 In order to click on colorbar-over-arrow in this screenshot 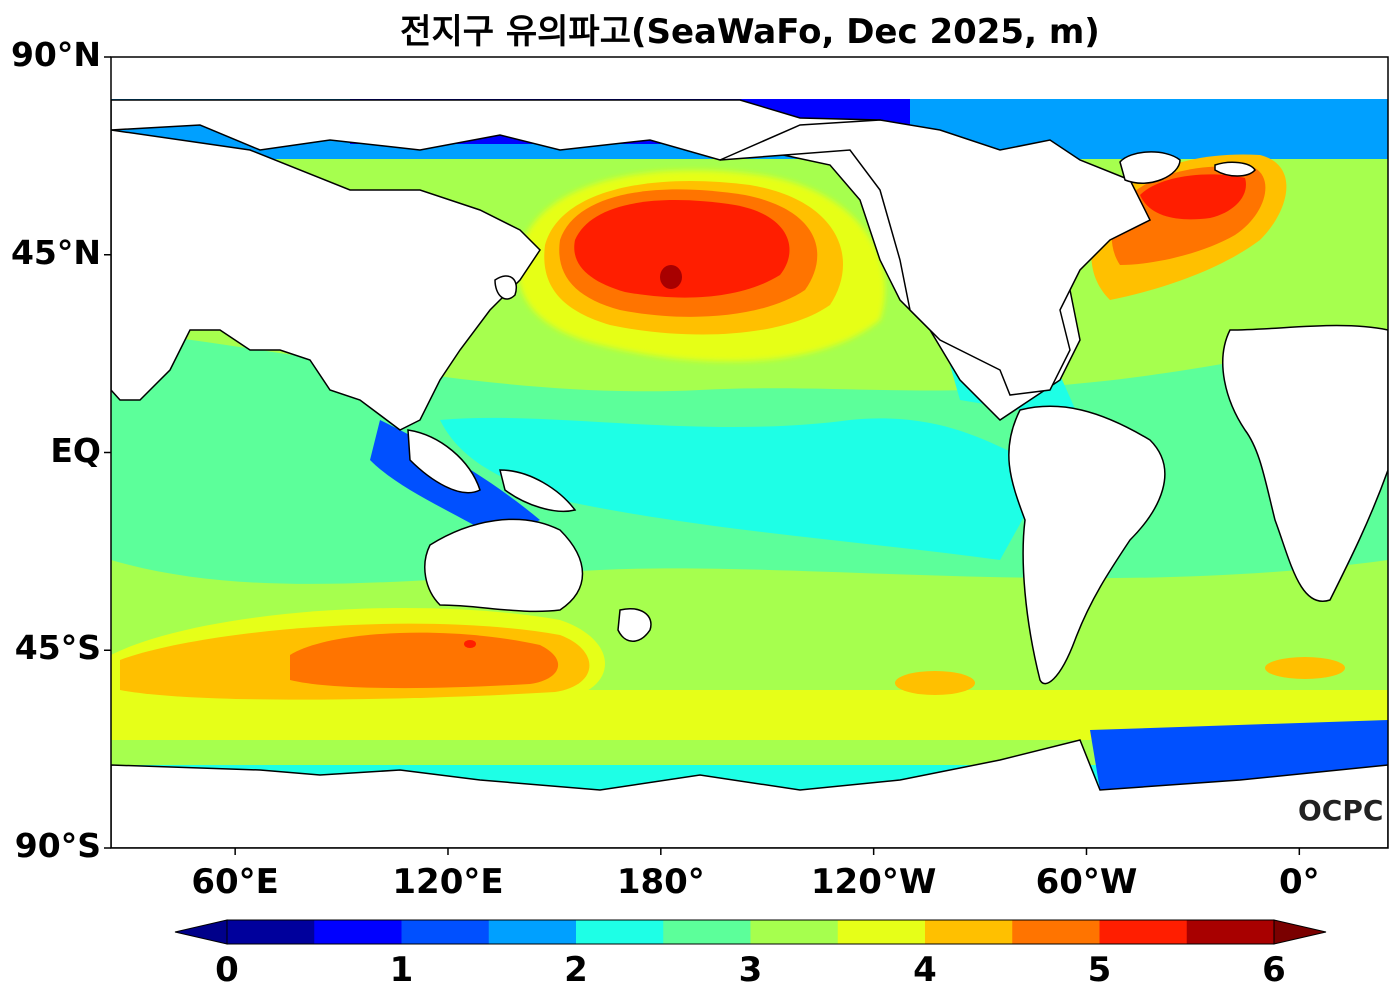, I will do `click(1300, 932)`.